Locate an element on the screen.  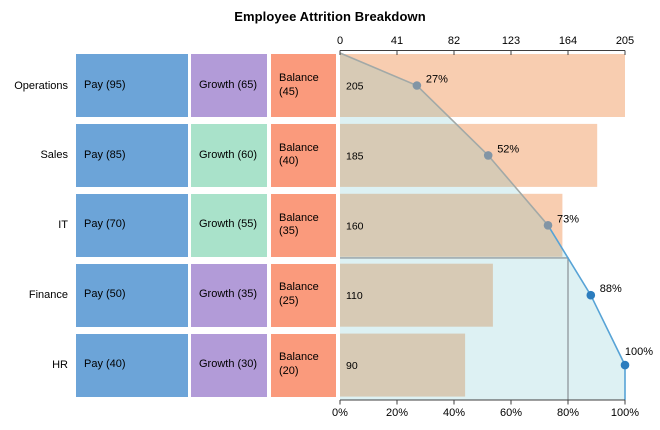
bottom-axis-tick-label: 20% is located at coordinates (397, 413).